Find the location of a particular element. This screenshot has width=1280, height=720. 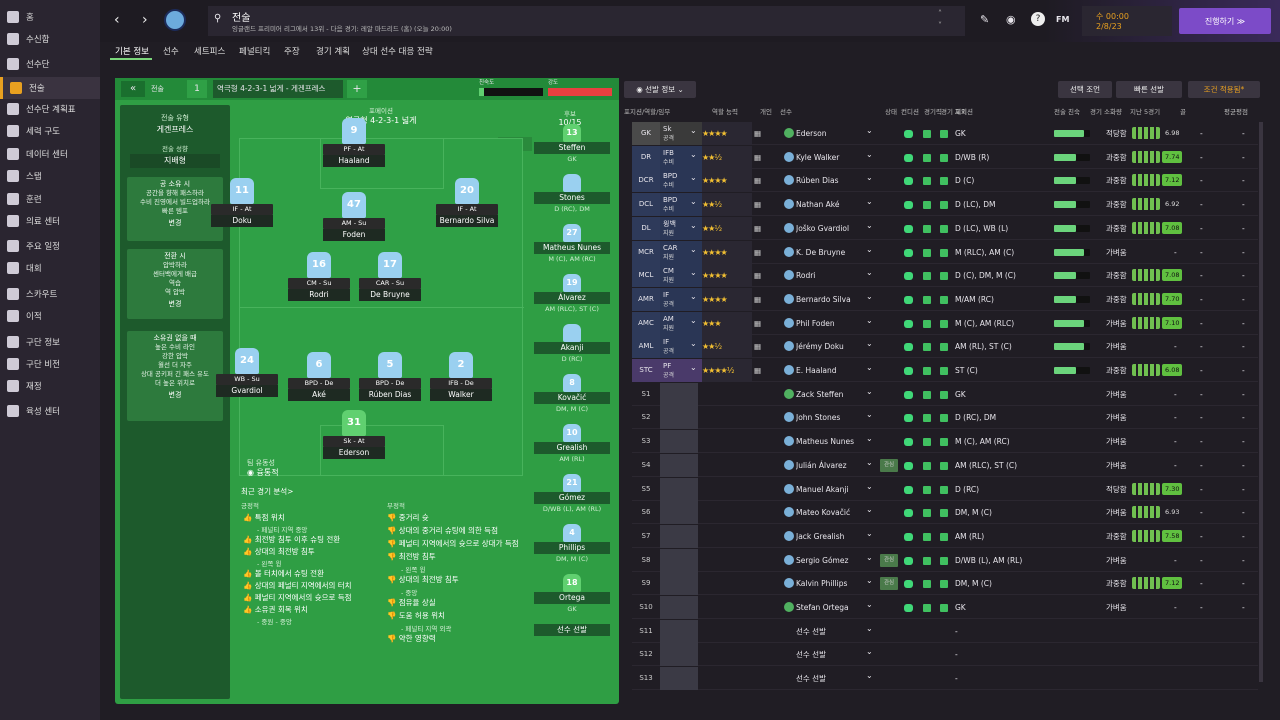

player-name: Rúben Dias is located at coordinates (390, 395).